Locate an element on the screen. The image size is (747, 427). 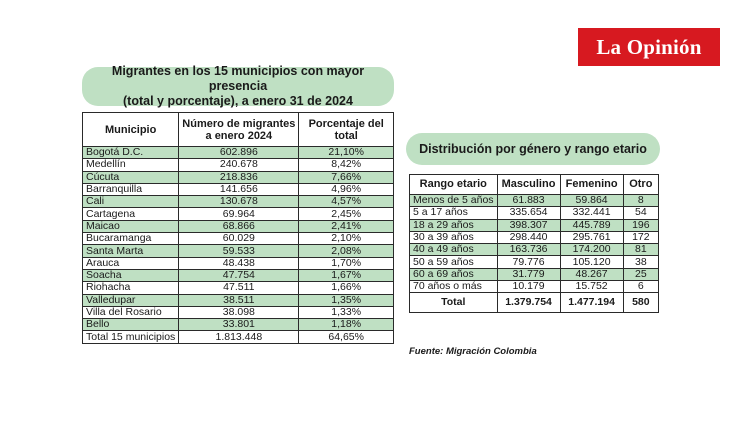
municipio-cell: Arauca is located at coordinates (130, 263).